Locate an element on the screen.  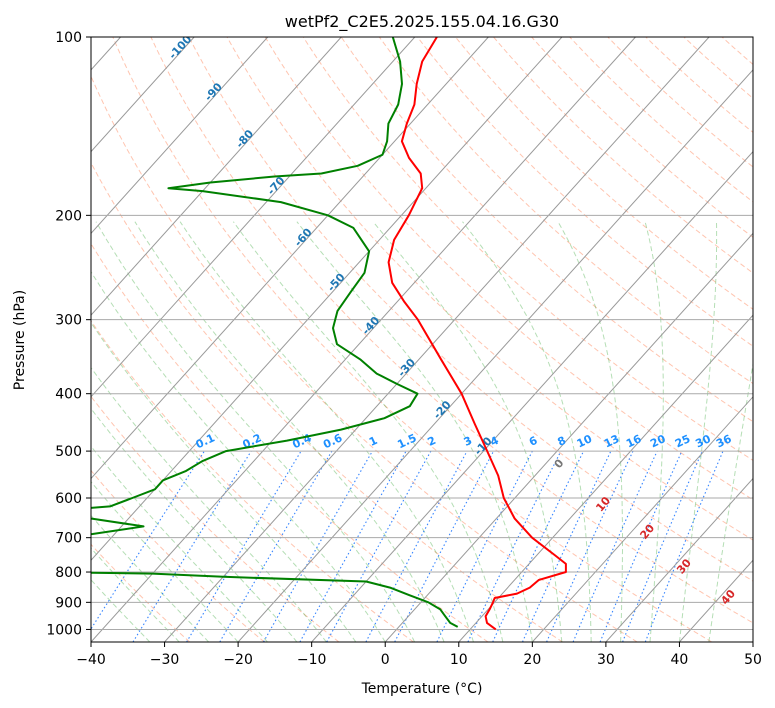
moist-adiabat-label: 0 is located at coordinates (559, 463).